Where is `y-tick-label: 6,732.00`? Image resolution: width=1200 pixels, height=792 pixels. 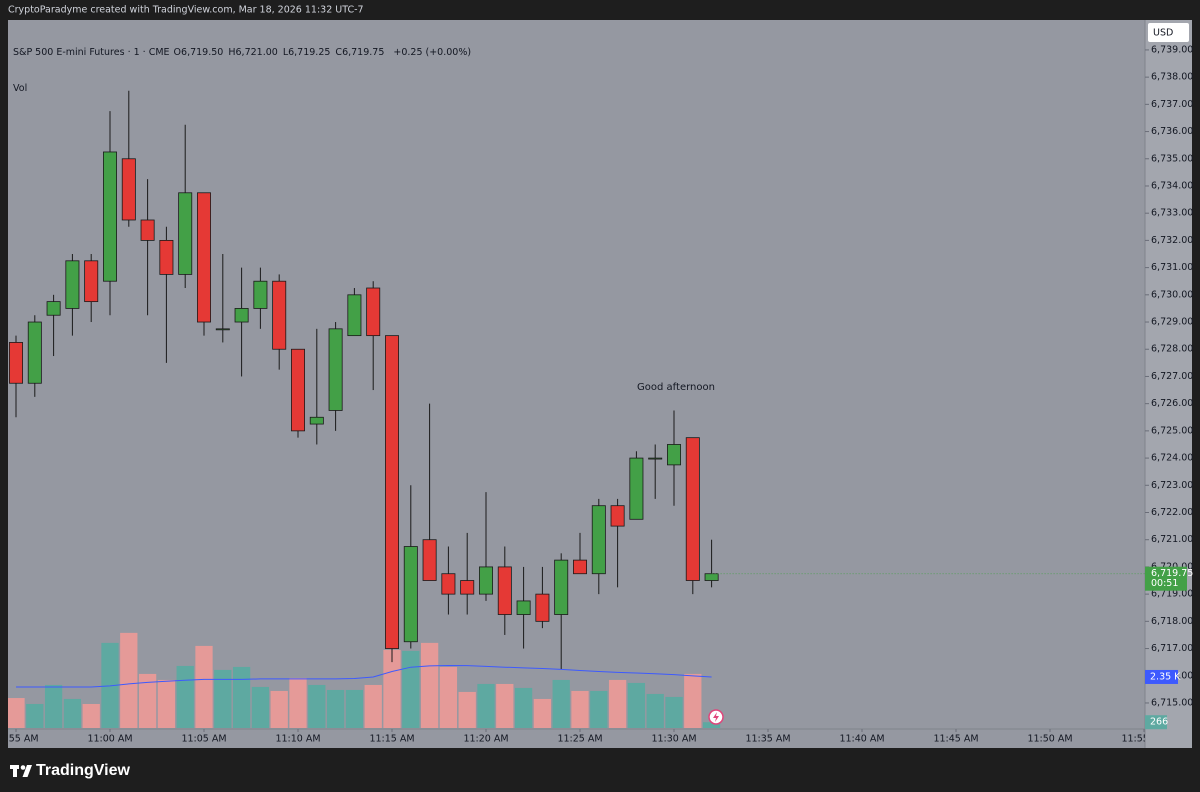 y-tick-label: 6,732.00 is located at coordinates (1172, 240).